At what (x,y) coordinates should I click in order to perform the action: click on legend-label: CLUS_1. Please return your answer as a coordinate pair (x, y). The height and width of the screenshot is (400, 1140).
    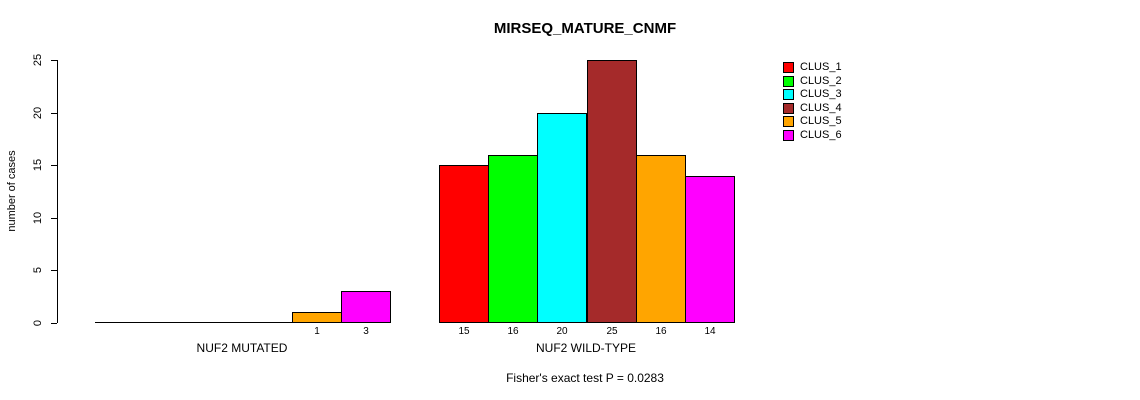
    Looking at the image, I should click on (821, 67).